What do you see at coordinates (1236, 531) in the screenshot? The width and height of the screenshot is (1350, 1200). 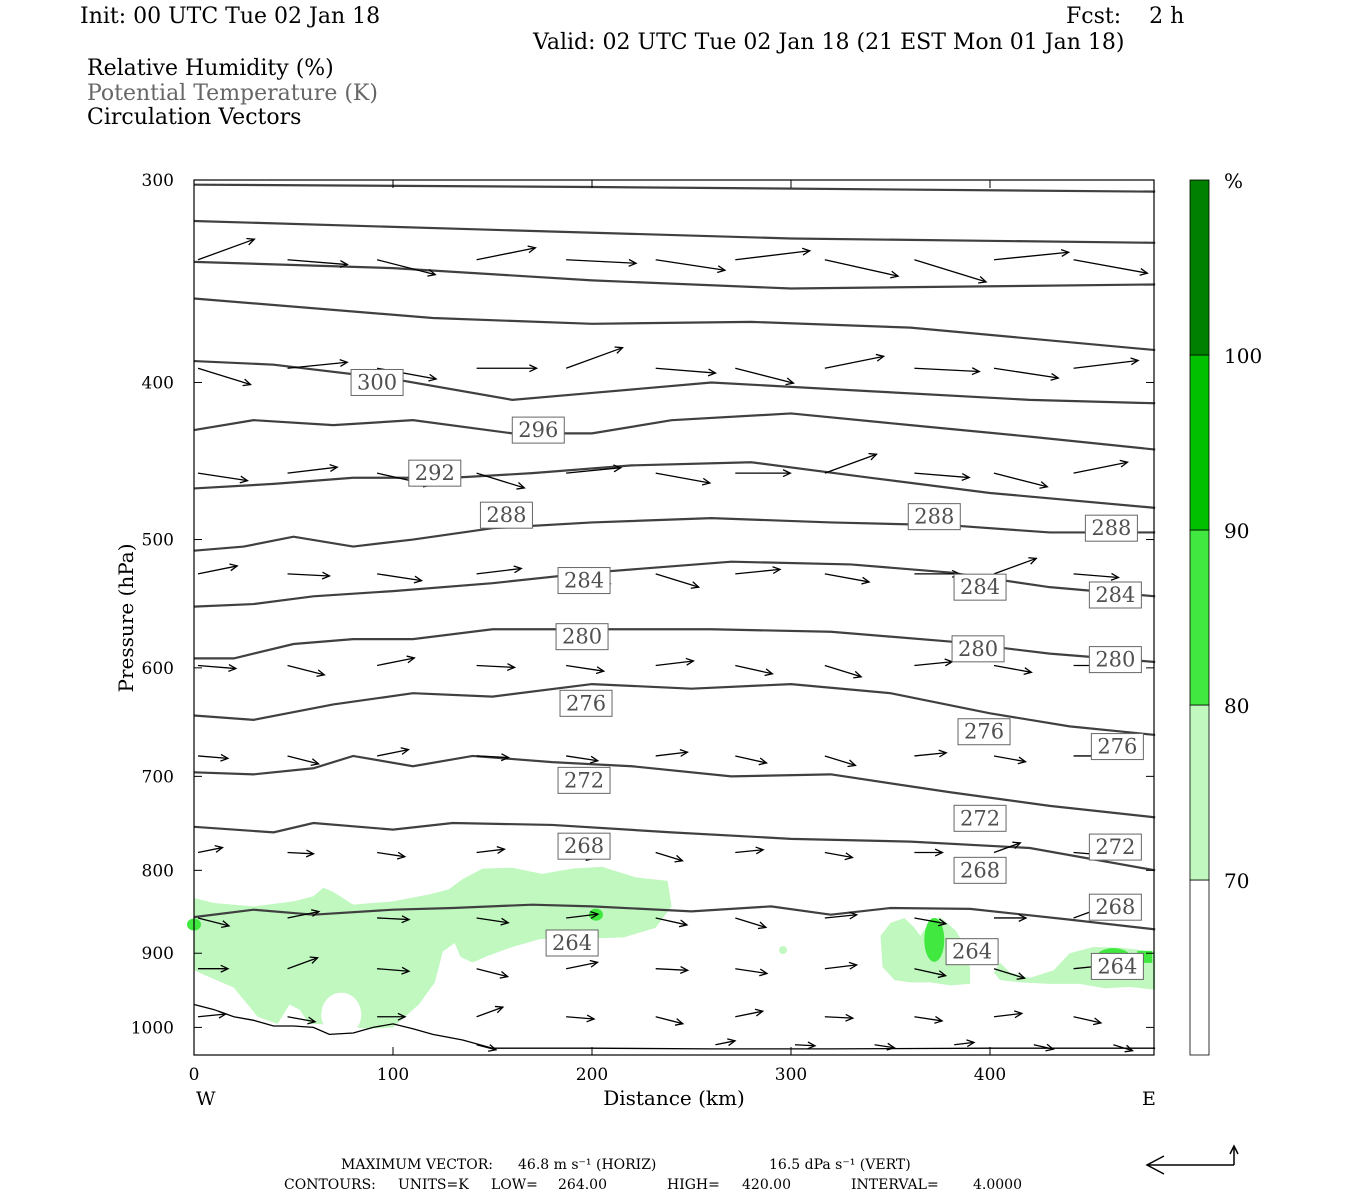 I see `colorbar-level-label: 90` at bounding box center [1236, 531].